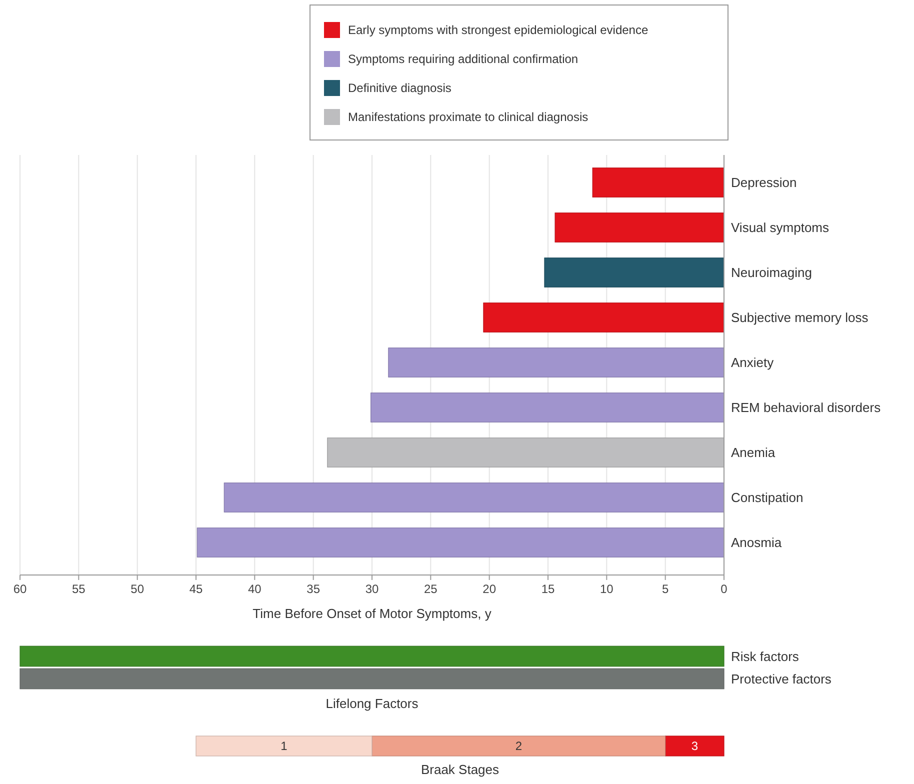 This screenshot has width=914, height=784. Describe the element at coordinates (372, 613) in the screenshot. I see `x-axis-title: Time Before Onset of Motor Symptoms, y` at that location.